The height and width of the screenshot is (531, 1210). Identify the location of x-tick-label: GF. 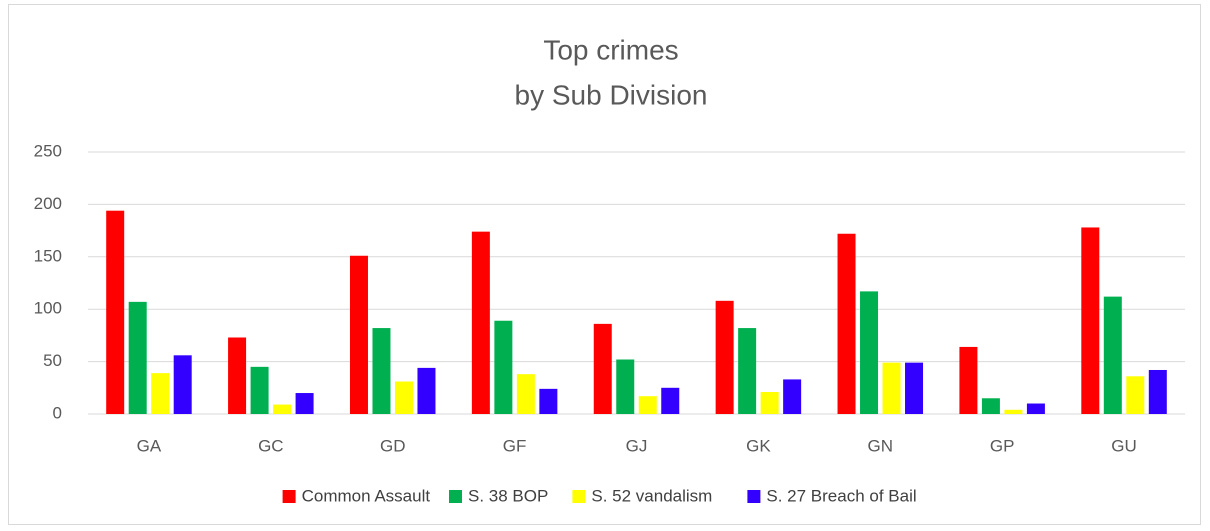
(515, 445).